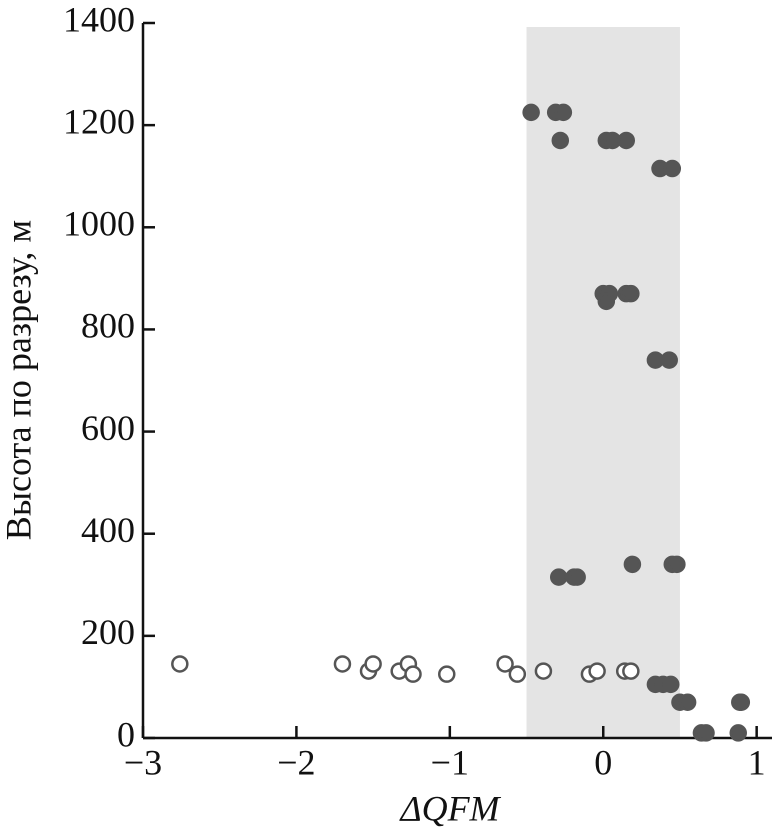  I want to click on x-tick-label: 1, so click(757, 762).